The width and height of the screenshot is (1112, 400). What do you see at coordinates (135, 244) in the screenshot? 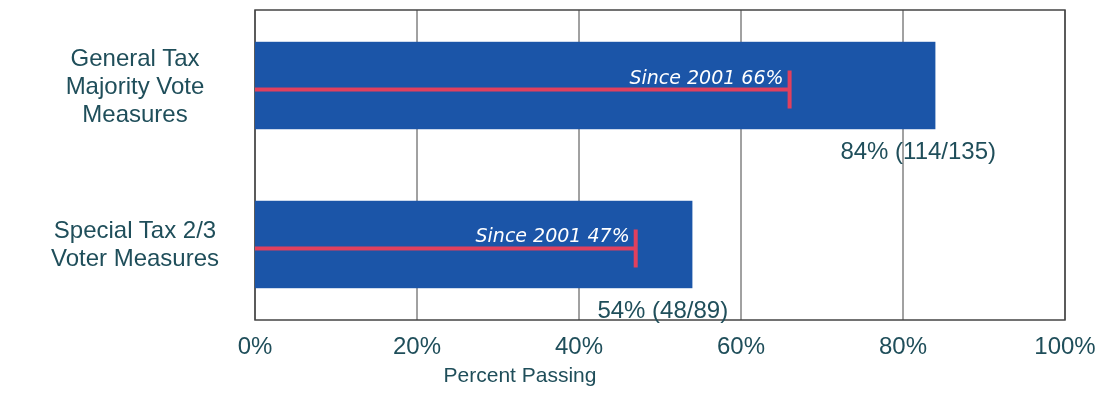
I see `y-tick-label: Special Tax 2/3 Voter Measures` at bounding box center [135, 244].